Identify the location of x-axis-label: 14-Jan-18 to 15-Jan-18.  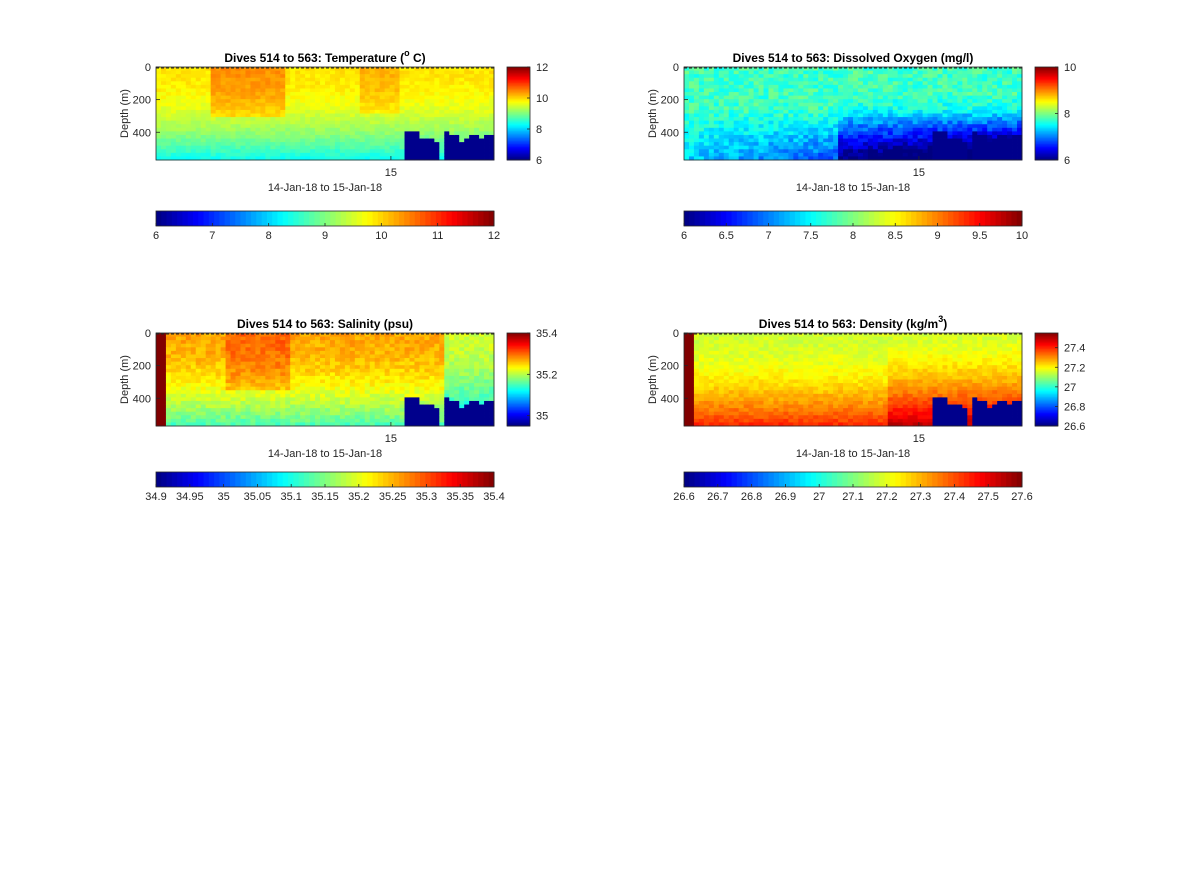
(325, 188).